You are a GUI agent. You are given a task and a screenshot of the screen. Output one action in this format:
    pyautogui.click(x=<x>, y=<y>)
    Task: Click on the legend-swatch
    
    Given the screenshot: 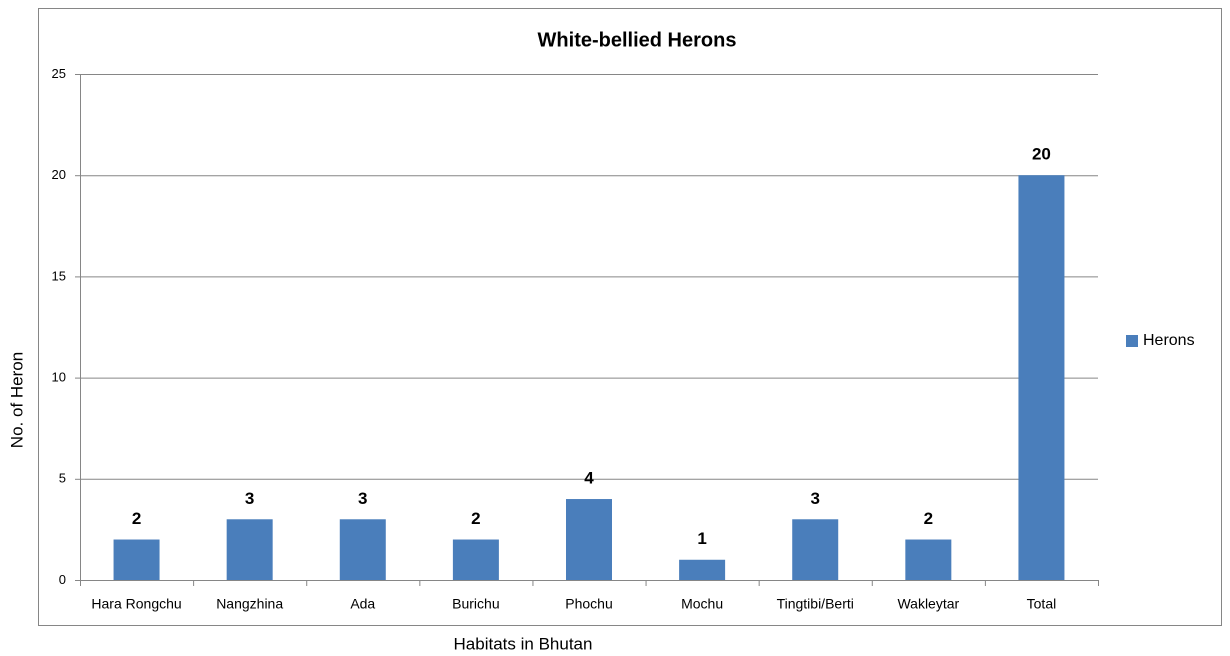 What is the action you would take?
    pyautogui.click(x=1132, y=341)
    